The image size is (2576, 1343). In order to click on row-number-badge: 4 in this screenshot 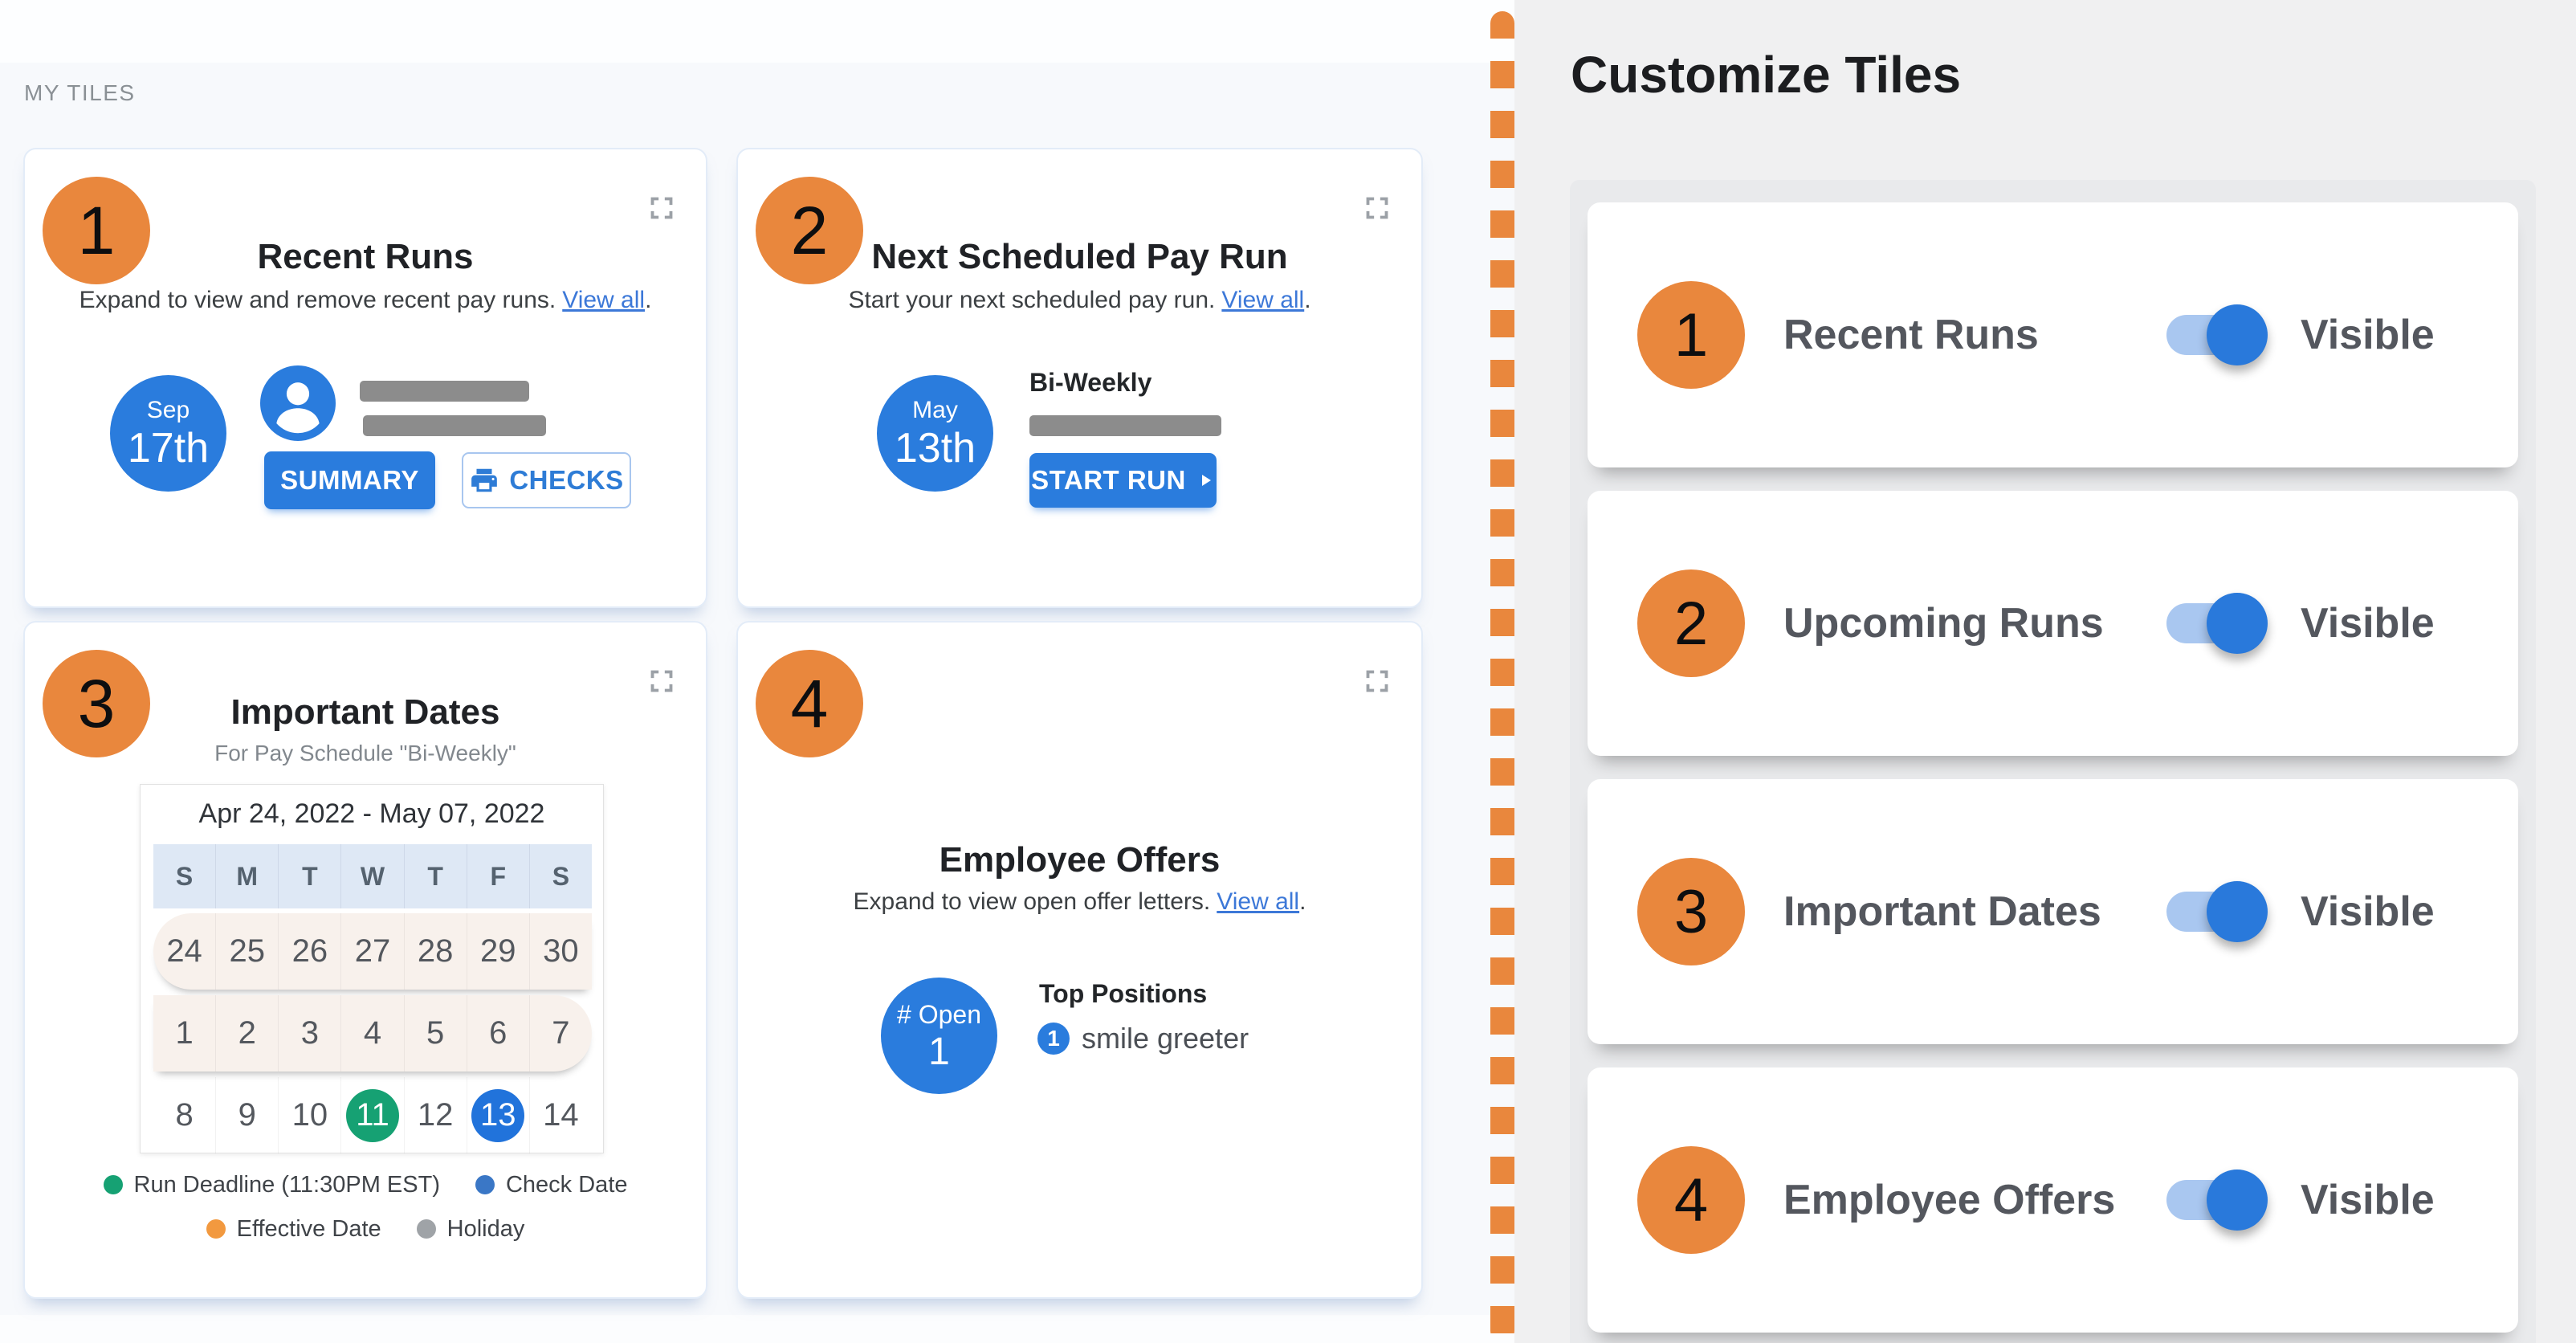, I will do `click(1691, 1200)`.